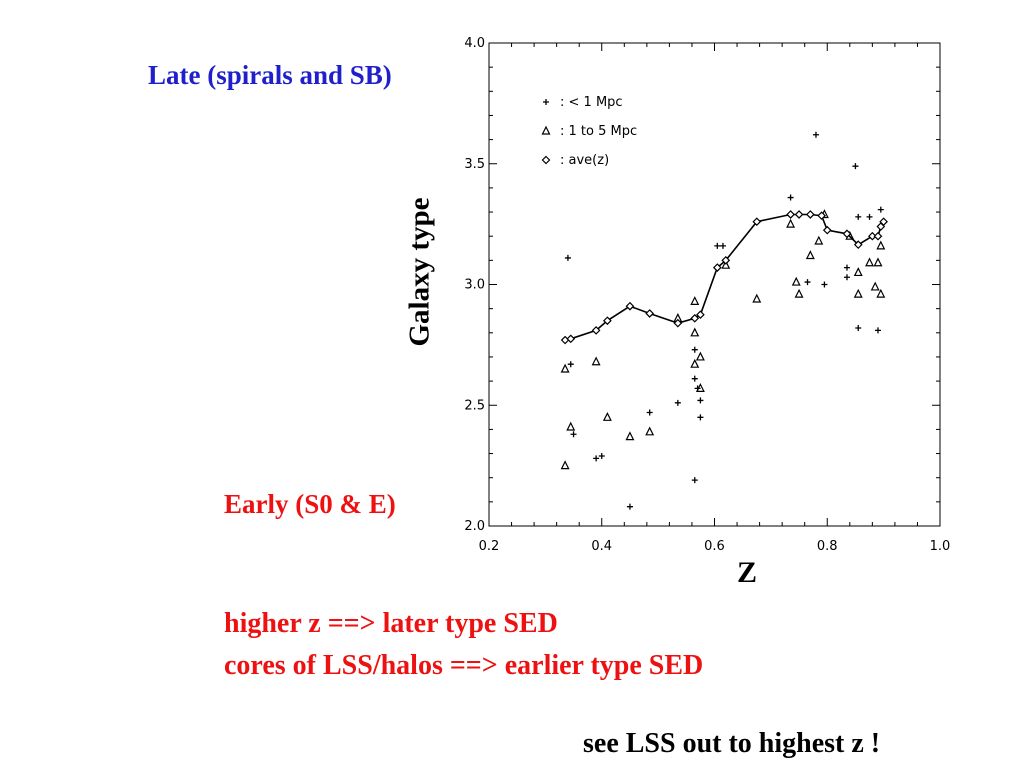 The width and height of the screenshot is (1024, 768). Describe the element at coordinates (732, 743) in the screenshot. I see `note-see-lss: see LSS out to highest z !` at that location.